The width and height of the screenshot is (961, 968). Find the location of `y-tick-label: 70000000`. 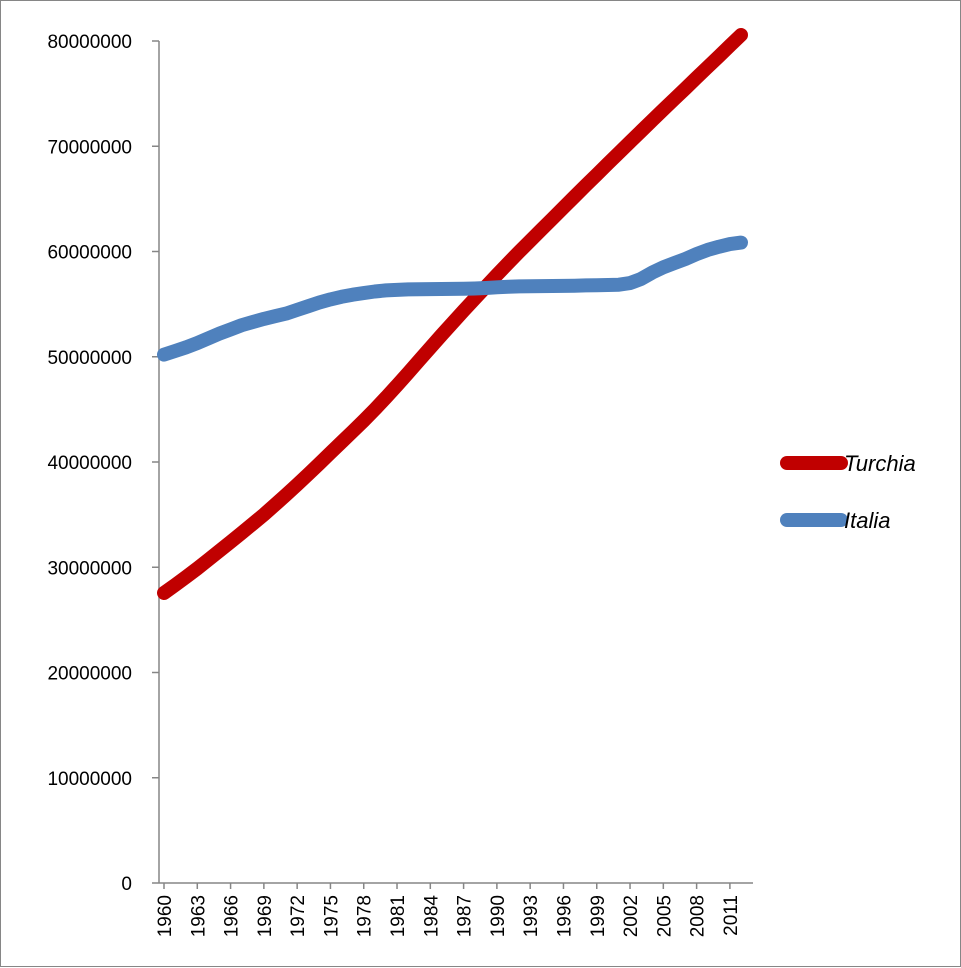

y-tick-label: 70000000 is located at coordinates (89, 147).